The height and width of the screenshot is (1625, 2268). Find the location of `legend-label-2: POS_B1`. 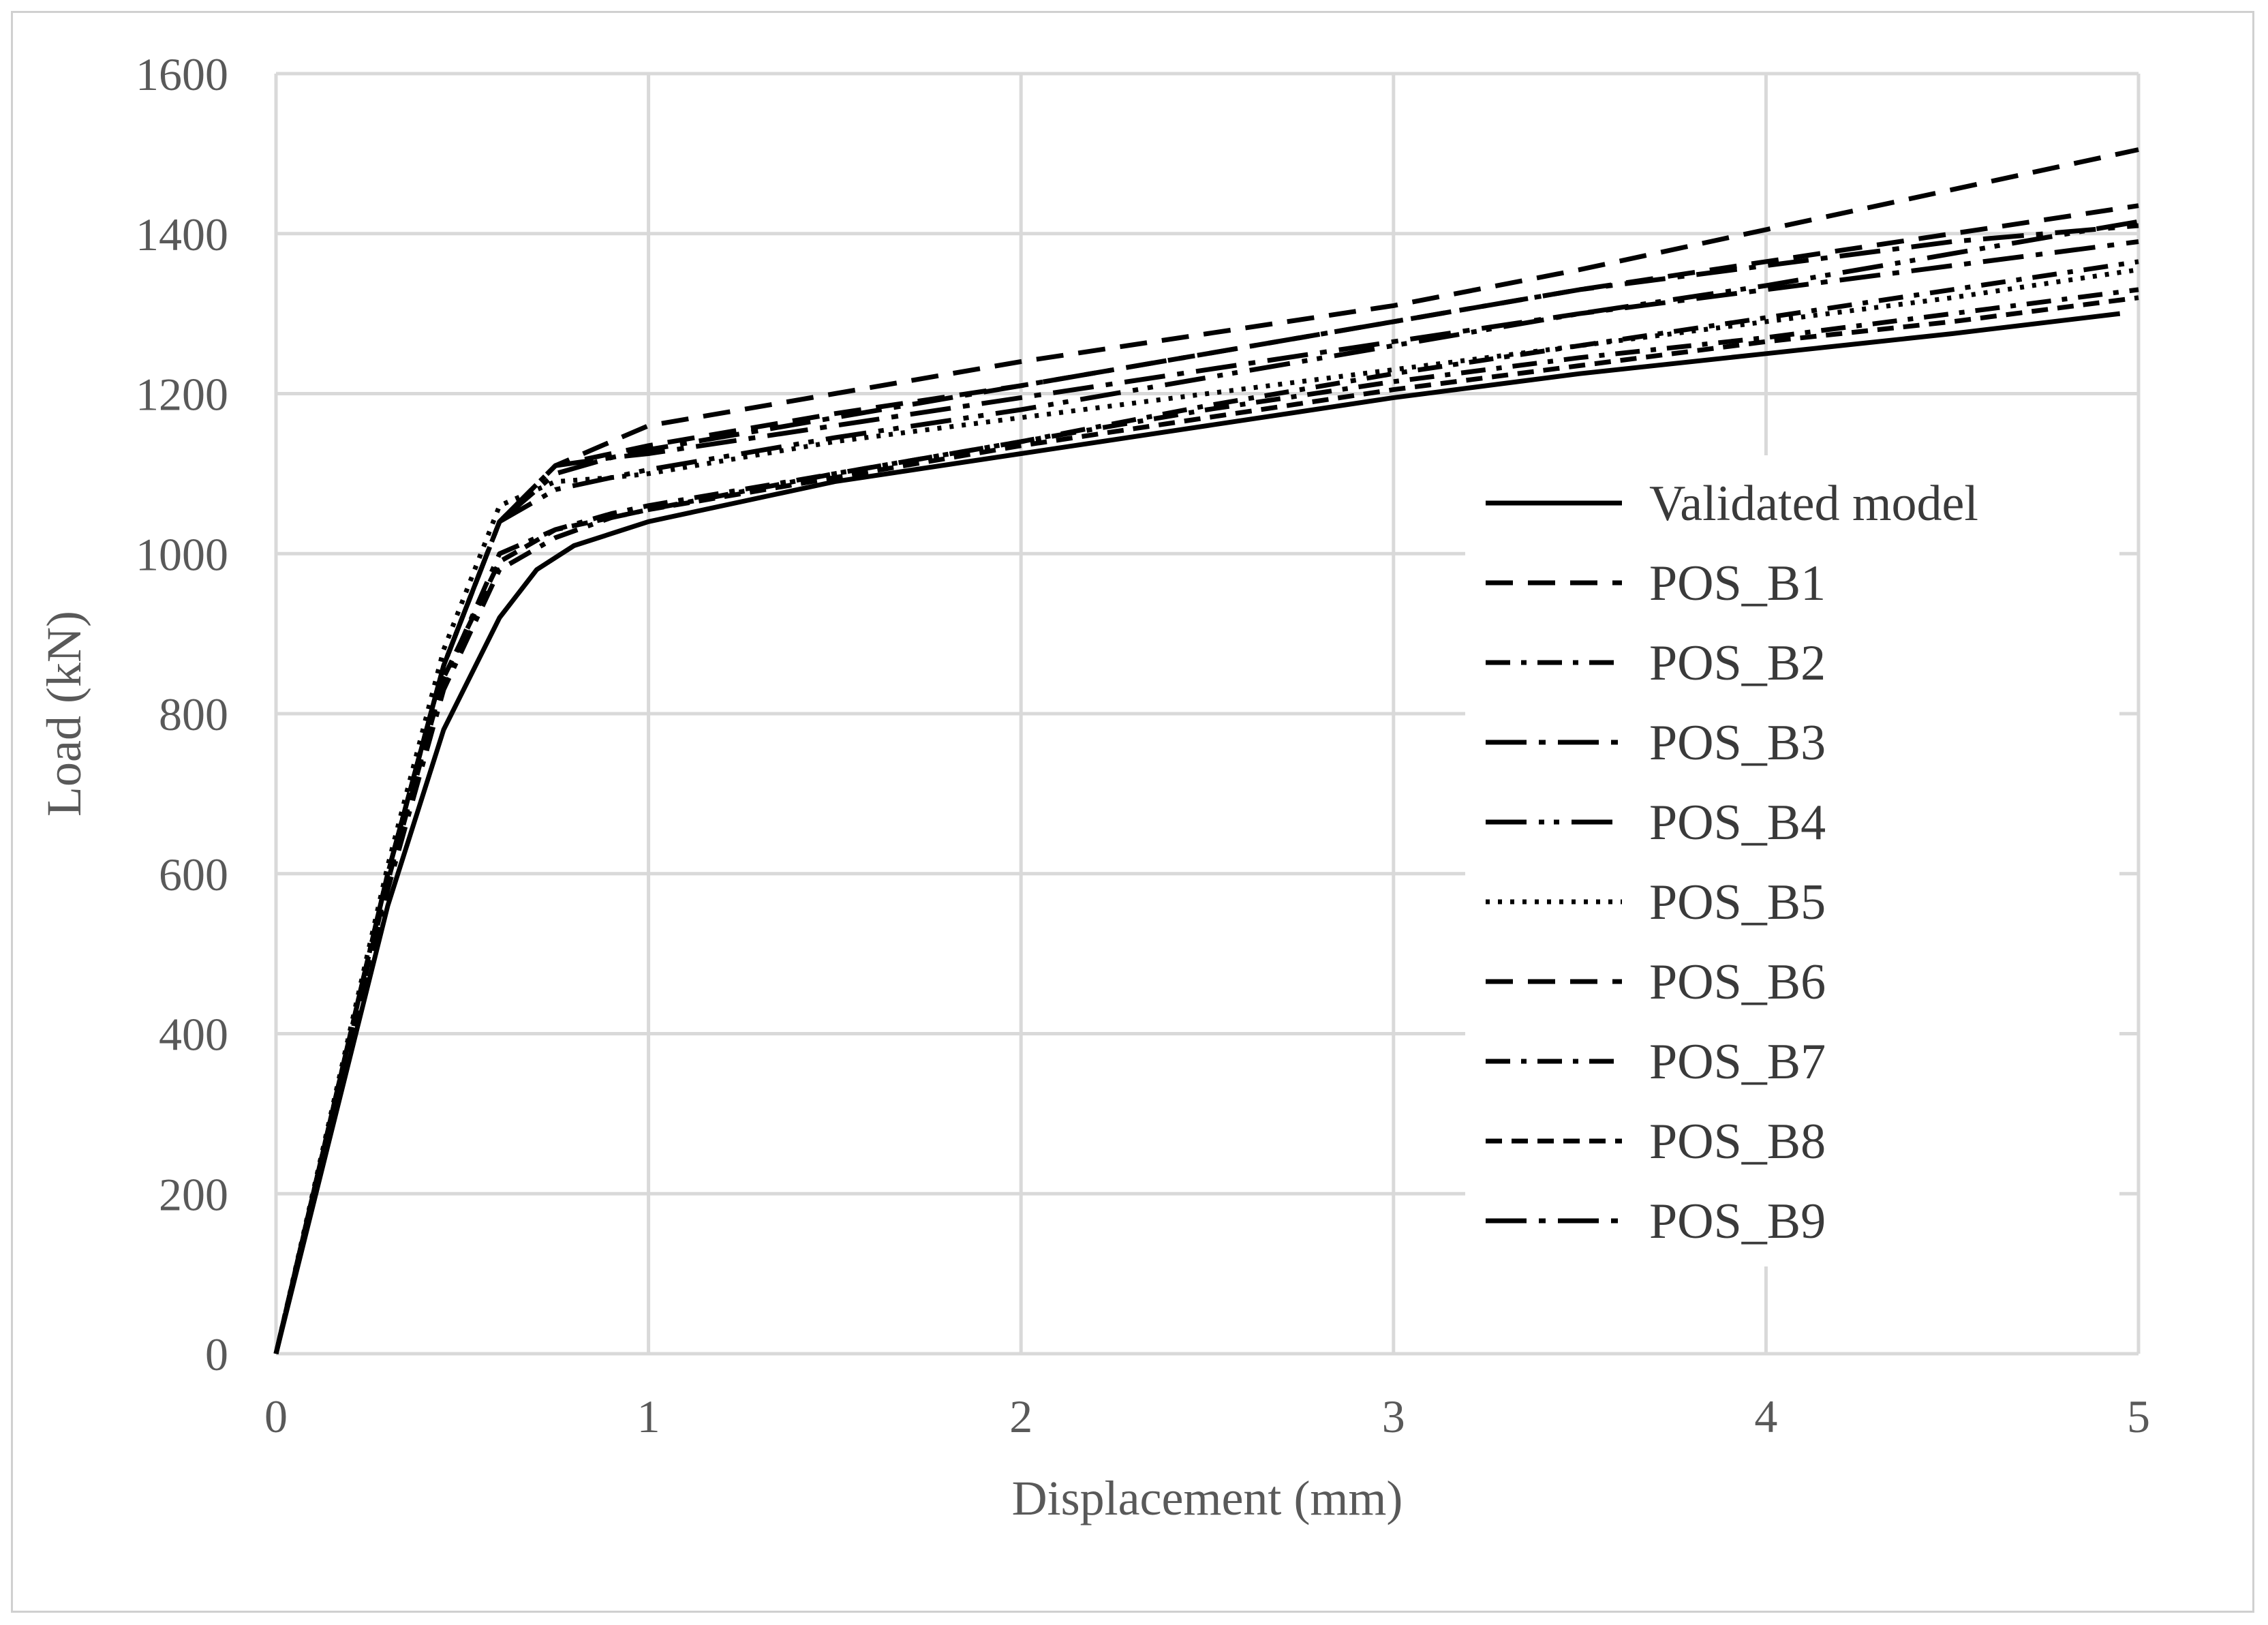

legend-label-2: POS_B1 is located at coordinates (1737, 583).